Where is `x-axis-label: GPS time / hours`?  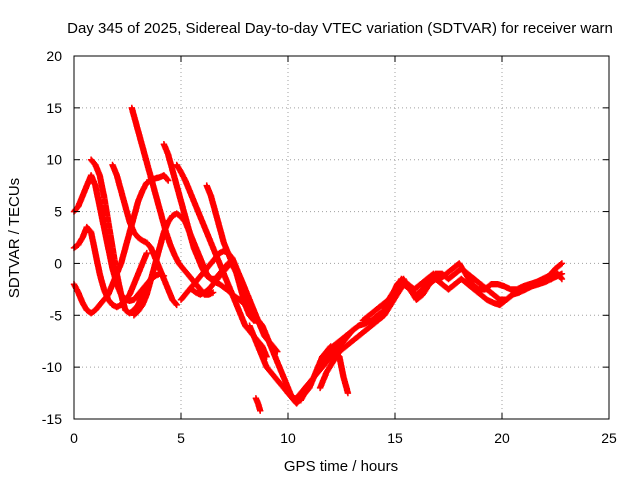 x-axis-label: GPS time / hours is located at coordinates (341, 466).